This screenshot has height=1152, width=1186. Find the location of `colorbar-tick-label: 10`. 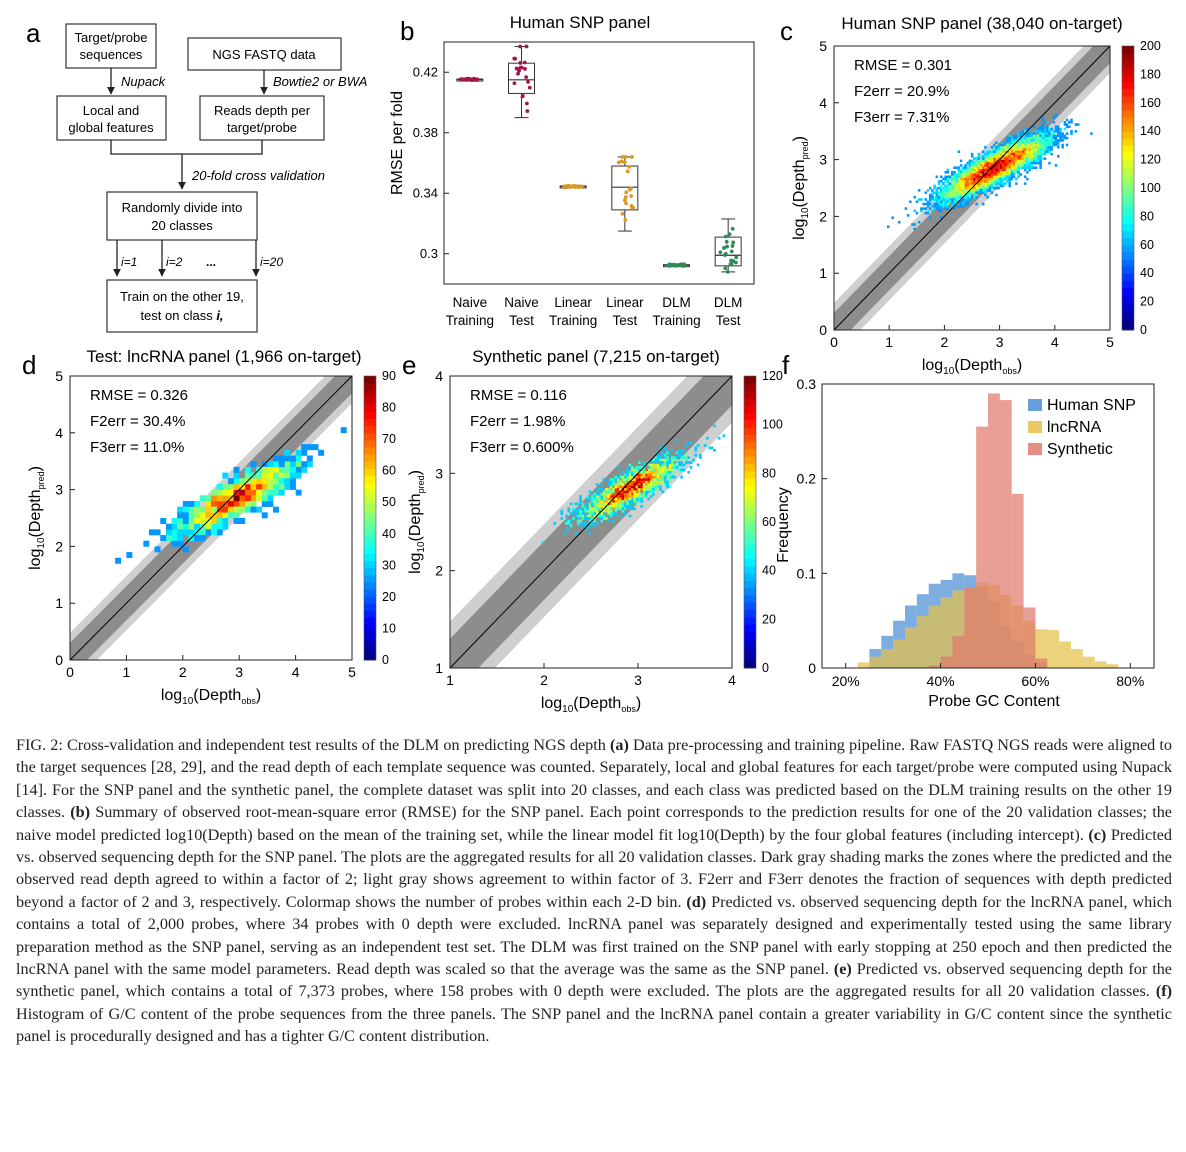

colorbar-tick-label: 10 is located at coordinates (389, 628).